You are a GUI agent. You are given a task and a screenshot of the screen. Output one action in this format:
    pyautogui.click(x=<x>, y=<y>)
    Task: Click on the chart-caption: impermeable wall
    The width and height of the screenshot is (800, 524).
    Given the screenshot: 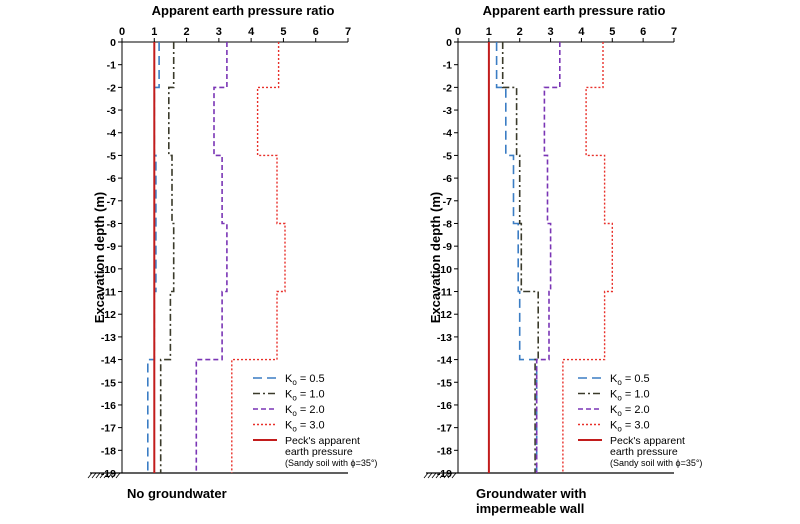 What is the action you would take?
    pyautogui.click(x=530, y=508)
    